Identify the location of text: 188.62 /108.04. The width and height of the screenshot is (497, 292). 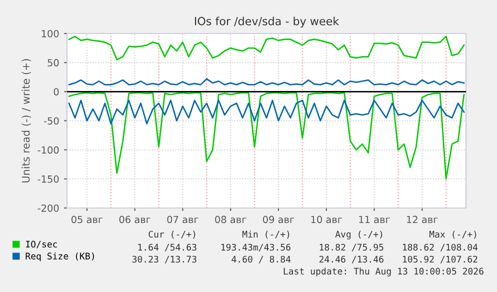
(440, 248).